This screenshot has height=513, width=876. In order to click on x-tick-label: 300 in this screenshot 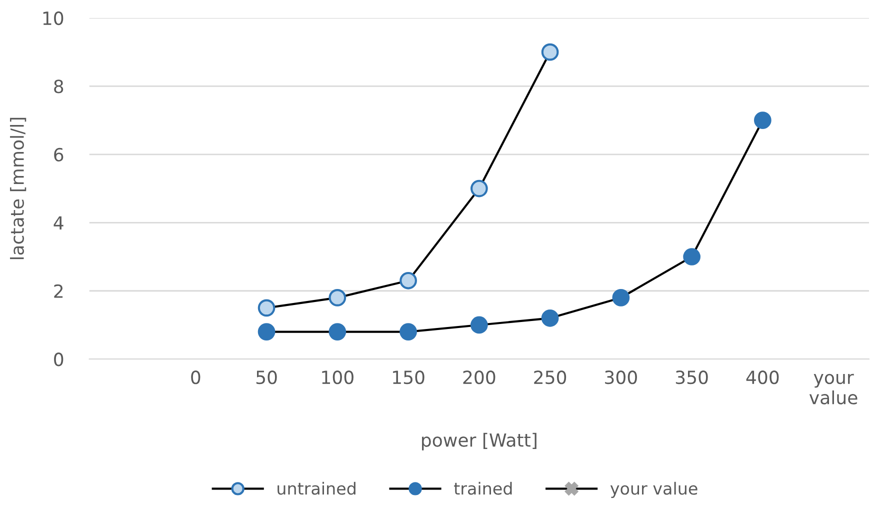, I will do `click(621, 377)`.